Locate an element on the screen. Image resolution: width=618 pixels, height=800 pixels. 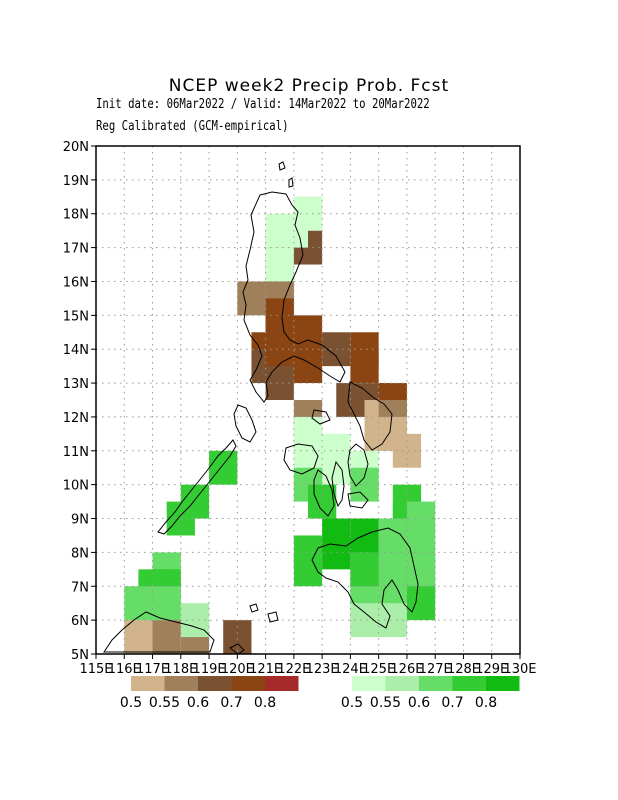
longitude-label: 122E is located at coordinates (293, 669).